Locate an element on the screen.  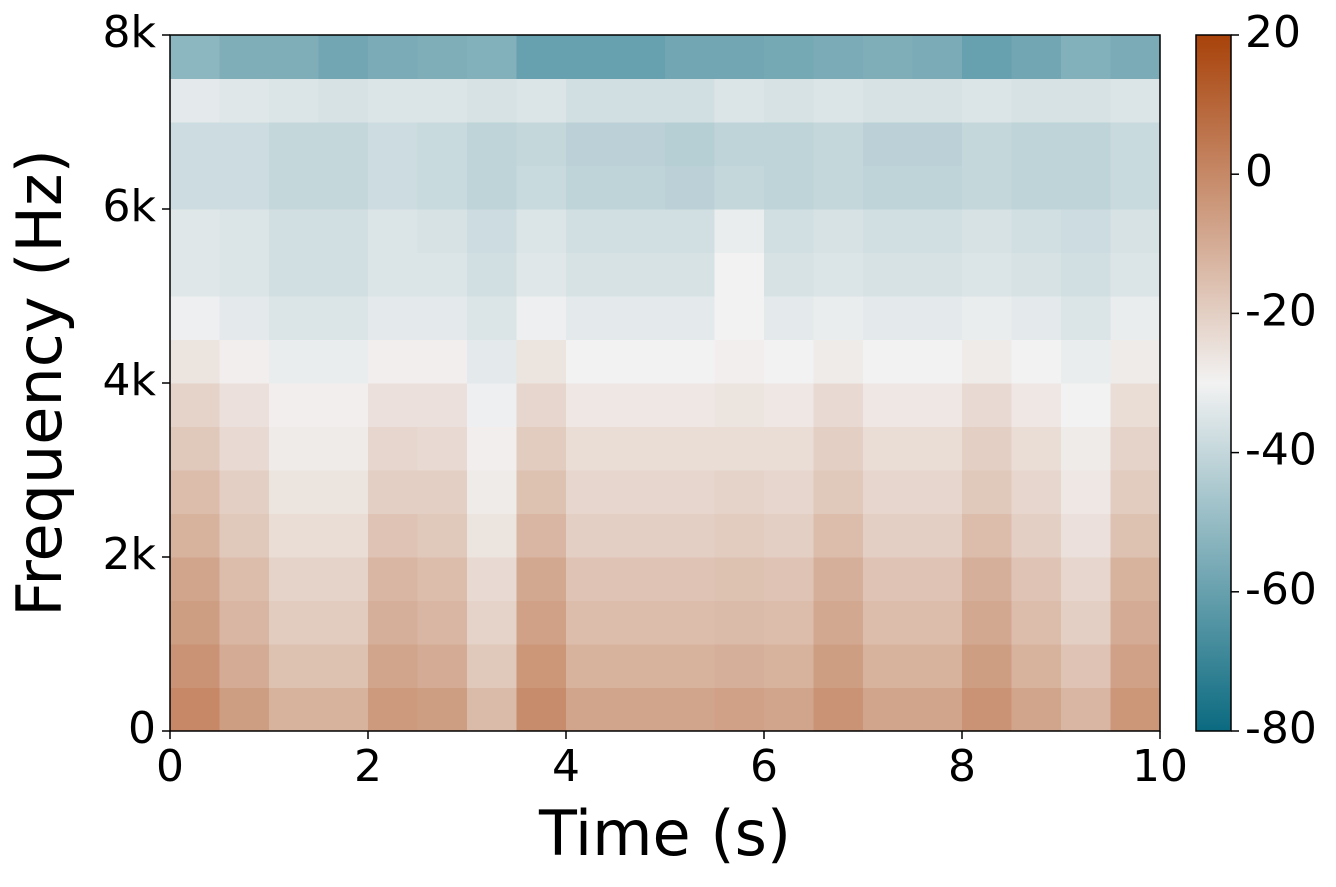
colorbar-tick-label: 0 is located at coordinates (1259, 171).